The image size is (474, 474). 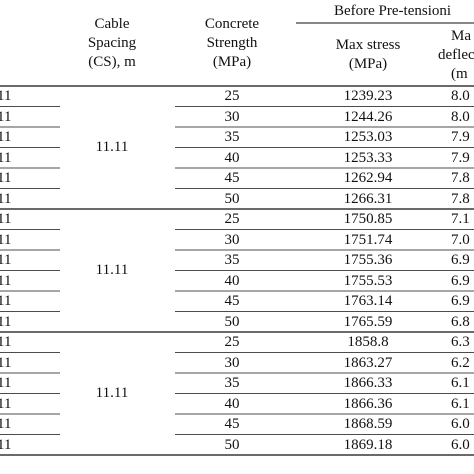 I want to click on header-concrete-strength: Concrete Strength (MPa), so click(x=232, y=43).